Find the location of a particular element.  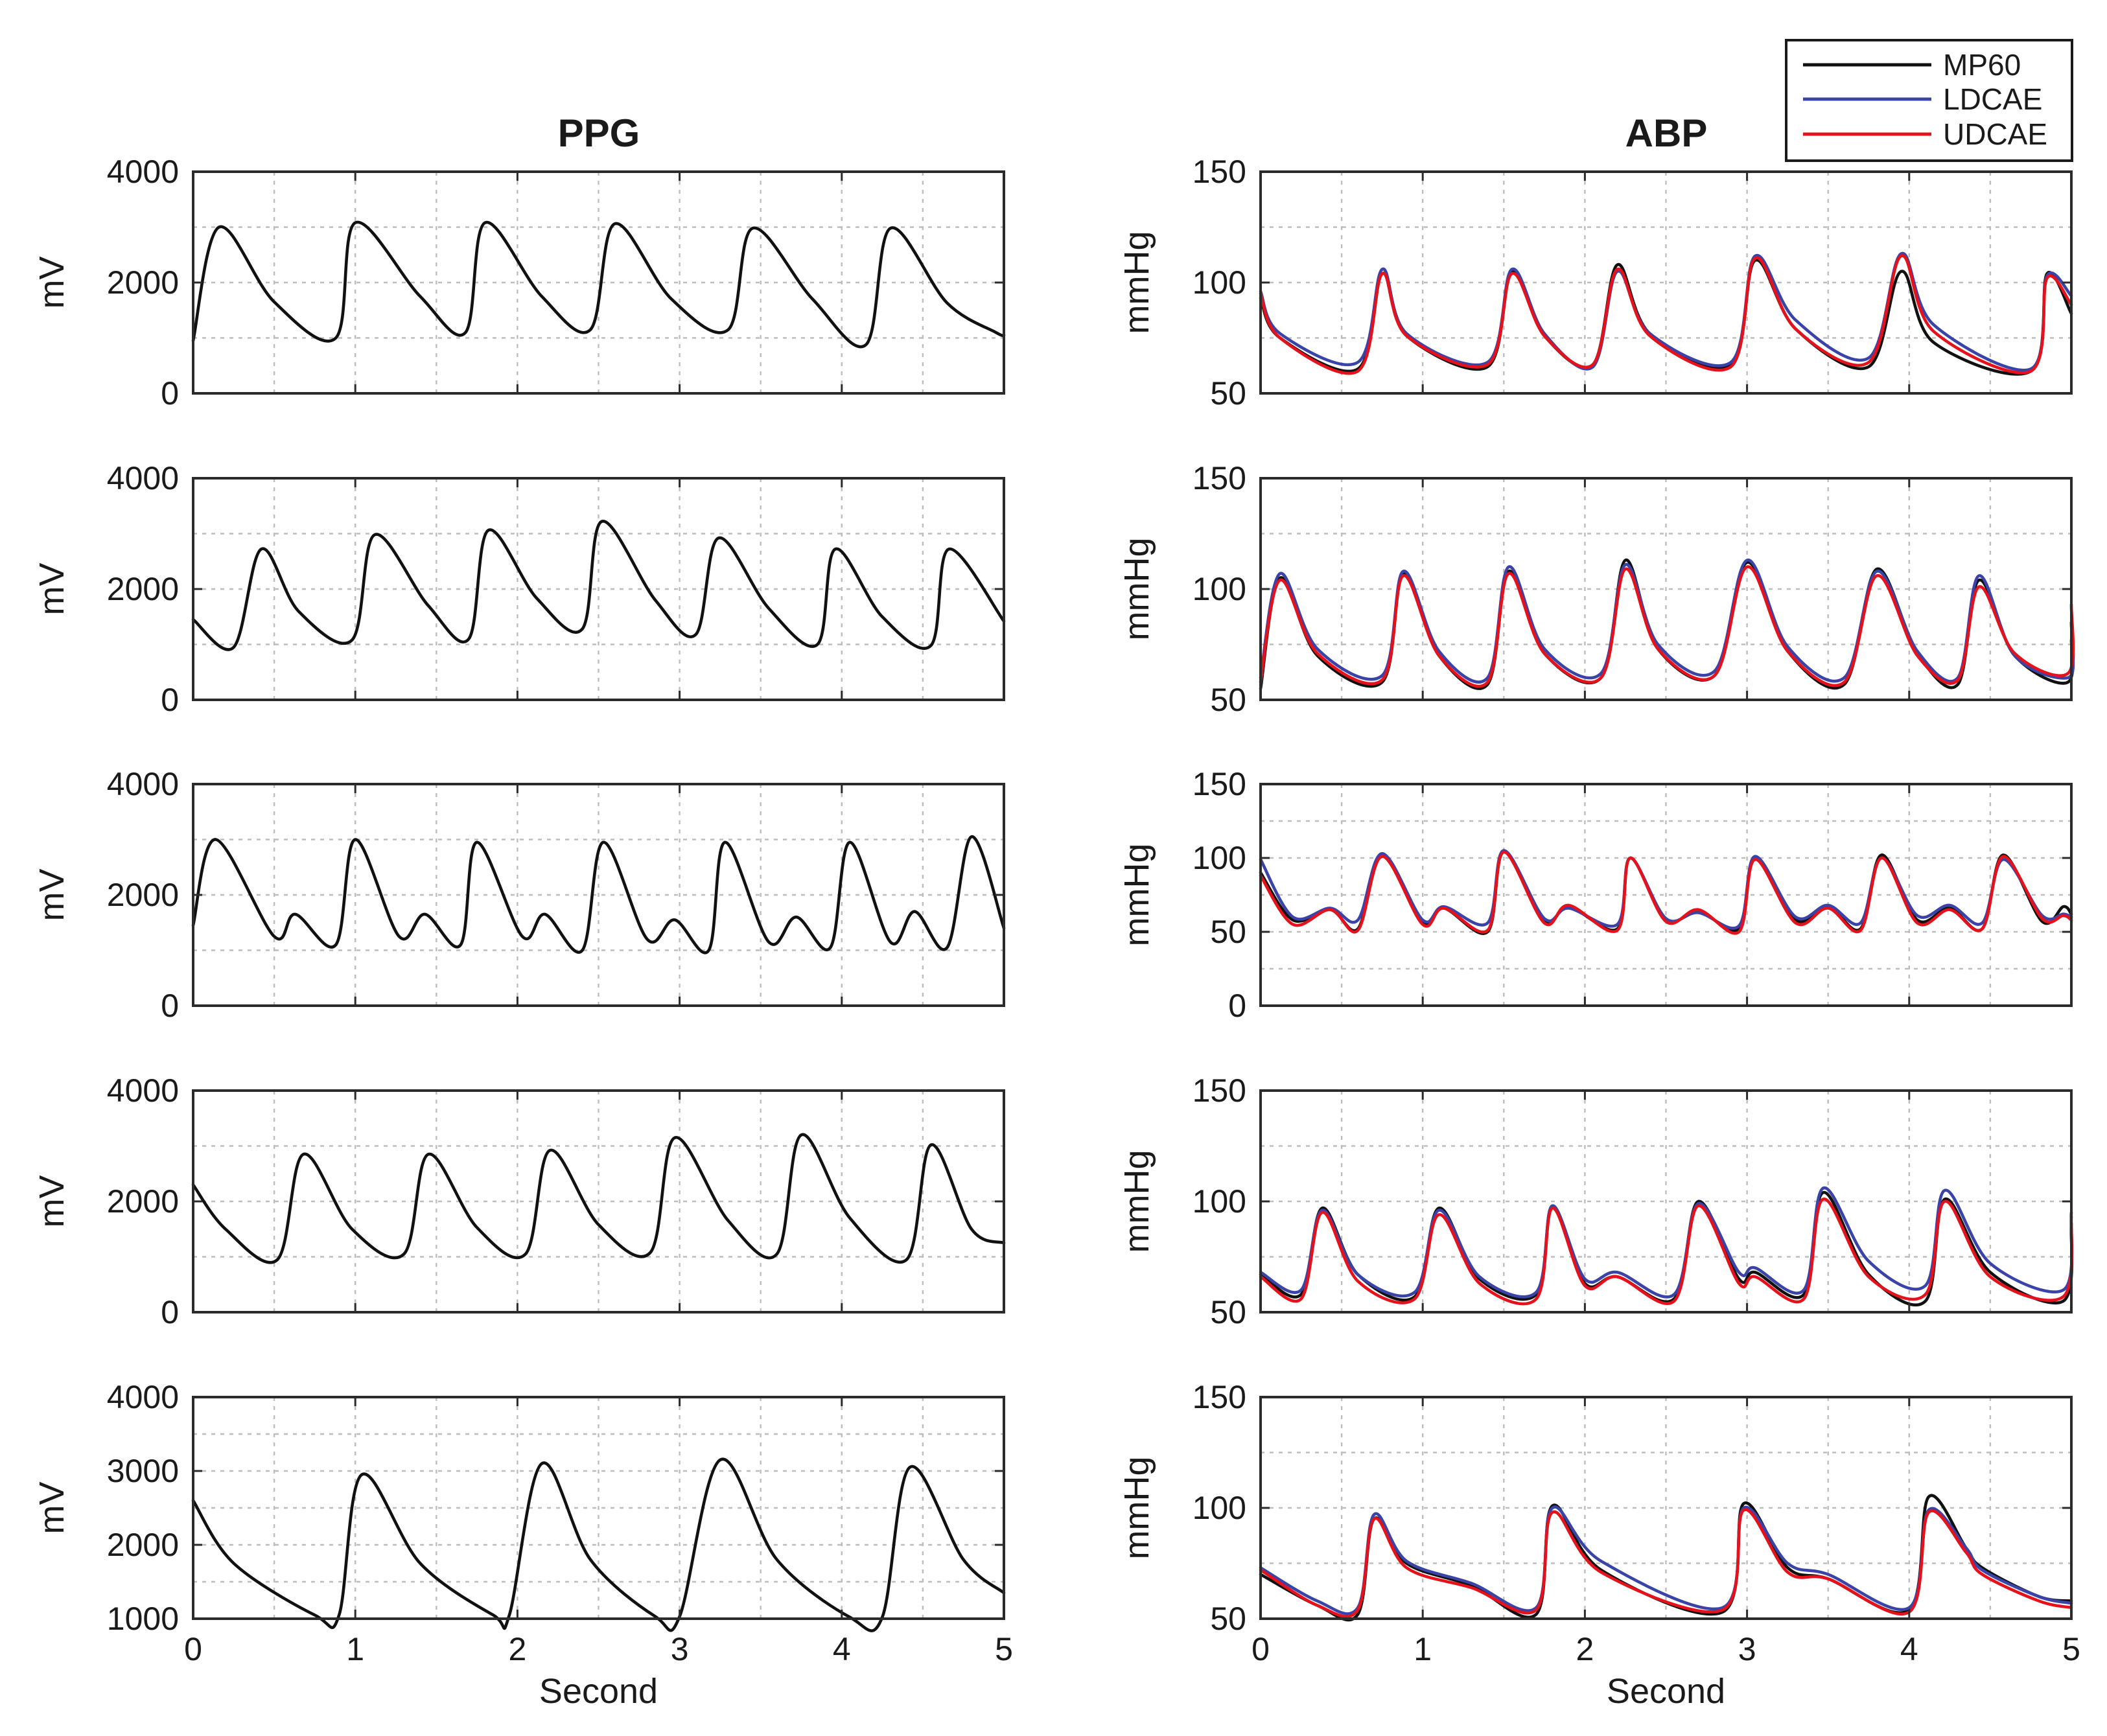

ppg-5-x-axis-label: Second is located at coordinates (598, 1691).